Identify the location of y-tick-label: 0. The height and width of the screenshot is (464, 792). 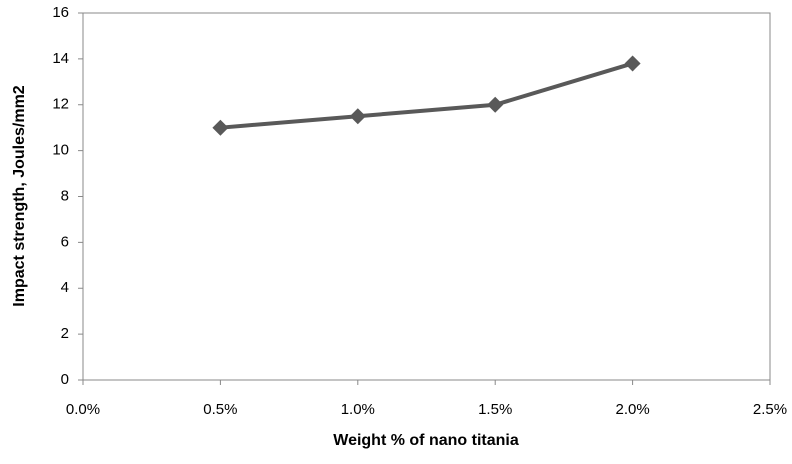
(65, 379).